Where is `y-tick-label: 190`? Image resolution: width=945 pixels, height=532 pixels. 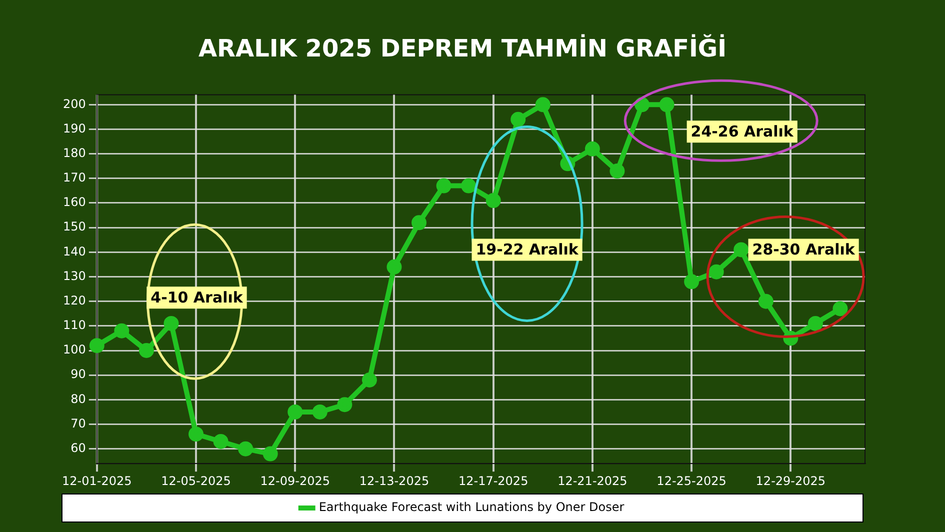 y-tick-label: 190 is located at coordinates (74, 128).